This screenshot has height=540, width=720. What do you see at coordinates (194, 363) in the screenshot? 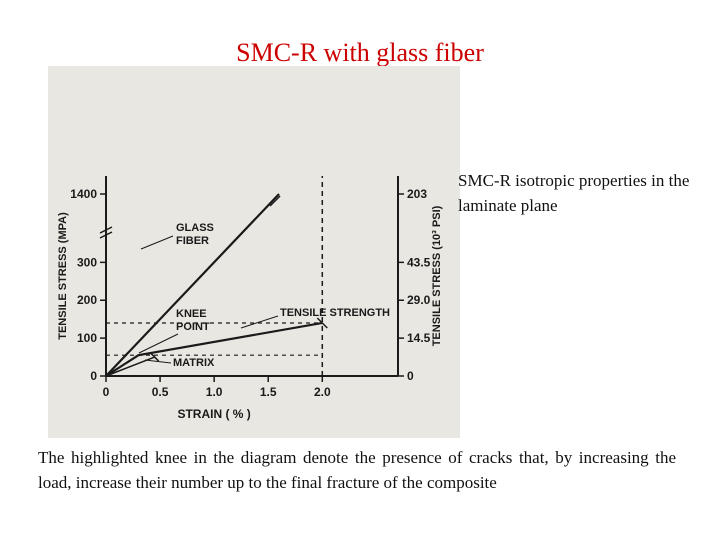
I see `annotation-matrix: MATRIX` at bounding box center [194, 363].